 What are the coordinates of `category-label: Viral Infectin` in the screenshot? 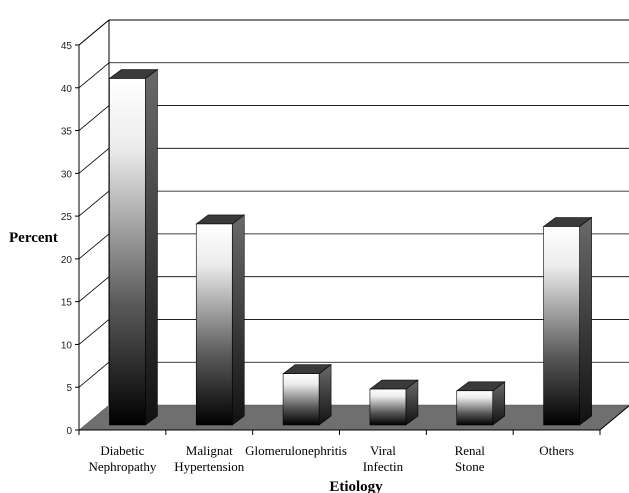 It's located at (383, 458).